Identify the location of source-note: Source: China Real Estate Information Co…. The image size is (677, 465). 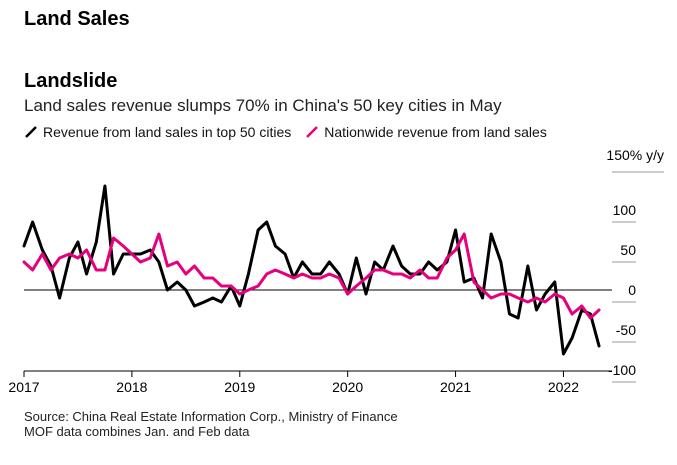
(211, 424).